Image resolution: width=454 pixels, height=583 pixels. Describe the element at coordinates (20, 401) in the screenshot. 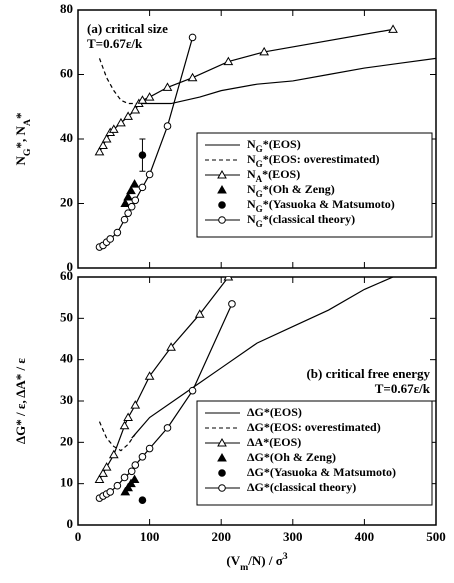

I see `y-axis-label: ΔG* / ε, ΔA* / ε` at that location.